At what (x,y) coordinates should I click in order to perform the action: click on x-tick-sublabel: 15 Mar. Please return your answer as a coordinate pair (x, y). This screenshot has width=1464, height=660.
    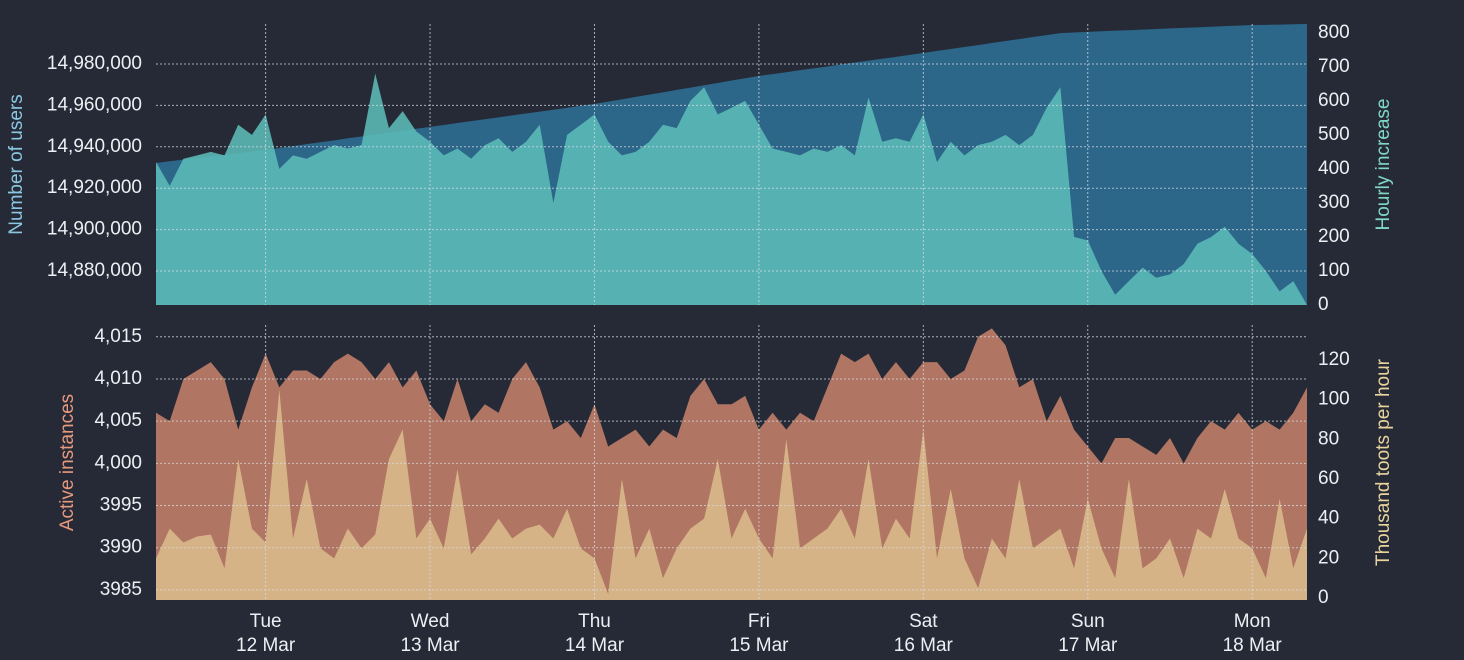
    Looking at the image, I should click on (759, 645).